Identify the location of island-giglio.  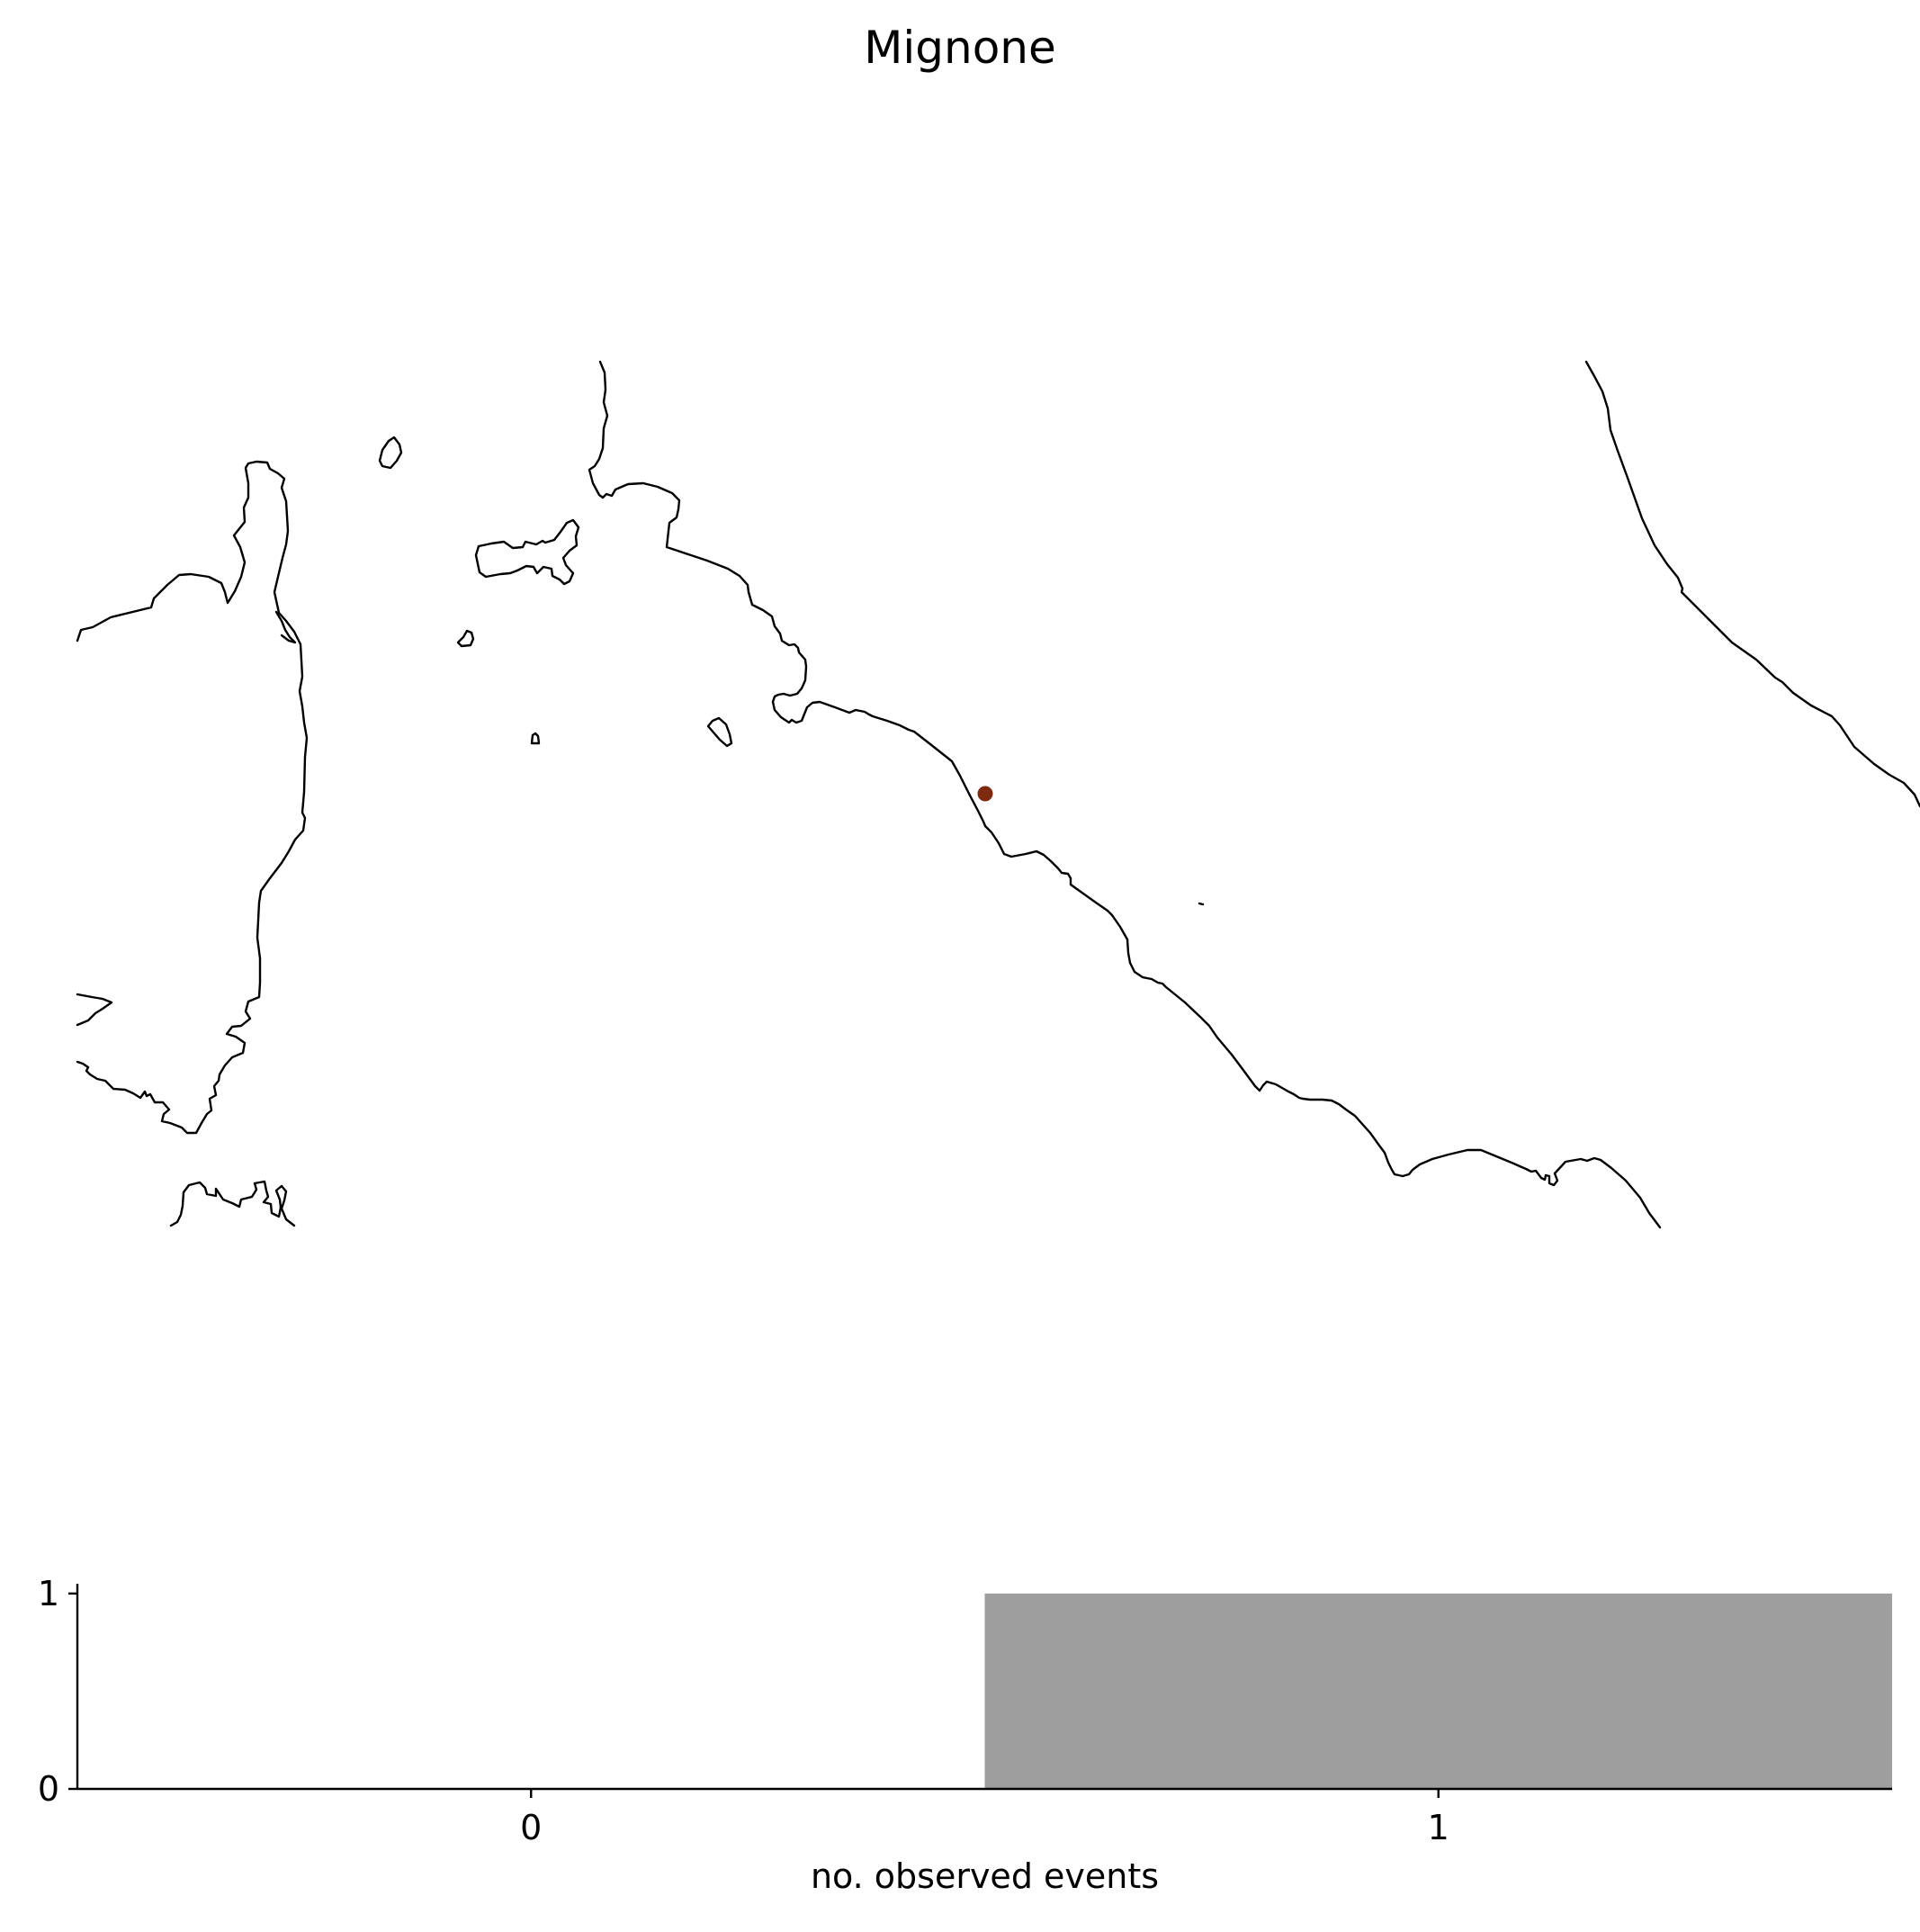
(720, 732).